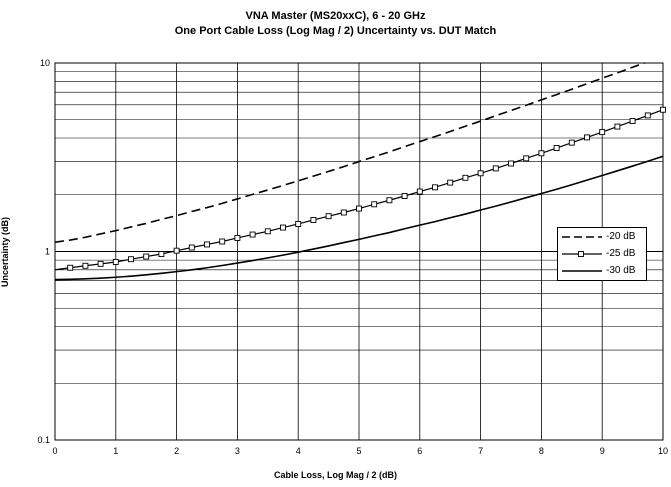 This screenshot has height=487, width=671. Describe the element at coordinates (45, 63) in the screenshot. I see `y-tick-label: 10` at that location.